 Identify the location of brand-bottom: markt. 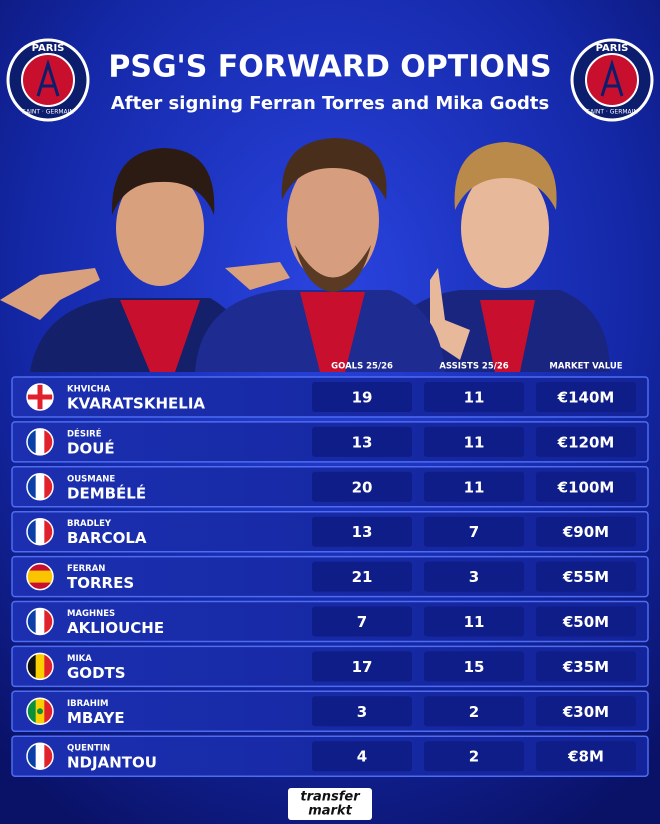
(330, 811).